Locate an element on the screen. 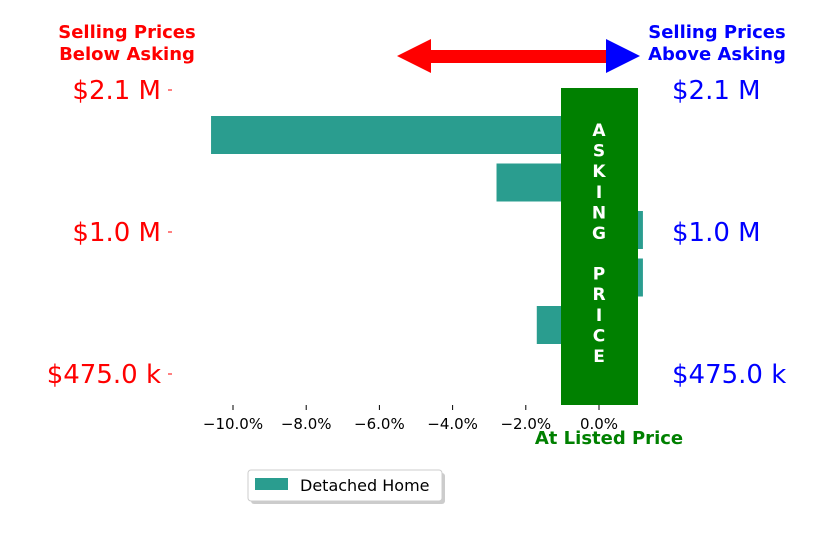  y-axis-left: $2.1 M $1.0 M $475.0 k is located at coordinates (109, 233).